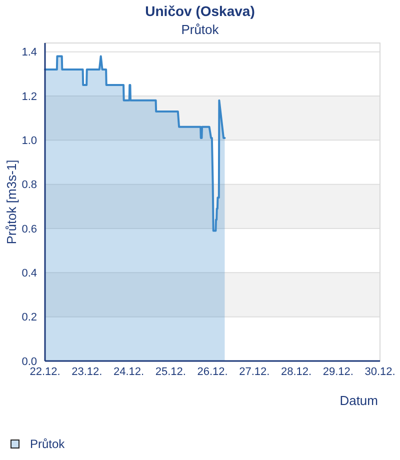 The image size is (400, 460). I want to click on x-tick-label: 30.12., so click(380, 372).